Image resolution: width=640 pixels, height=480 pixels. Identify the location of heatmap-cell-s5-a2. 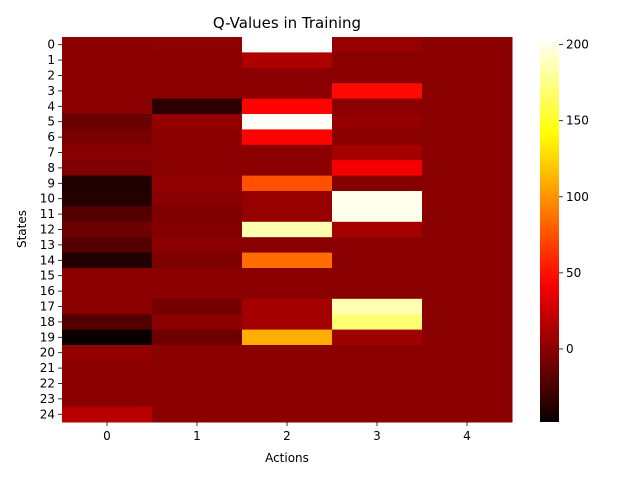
(287, 122).